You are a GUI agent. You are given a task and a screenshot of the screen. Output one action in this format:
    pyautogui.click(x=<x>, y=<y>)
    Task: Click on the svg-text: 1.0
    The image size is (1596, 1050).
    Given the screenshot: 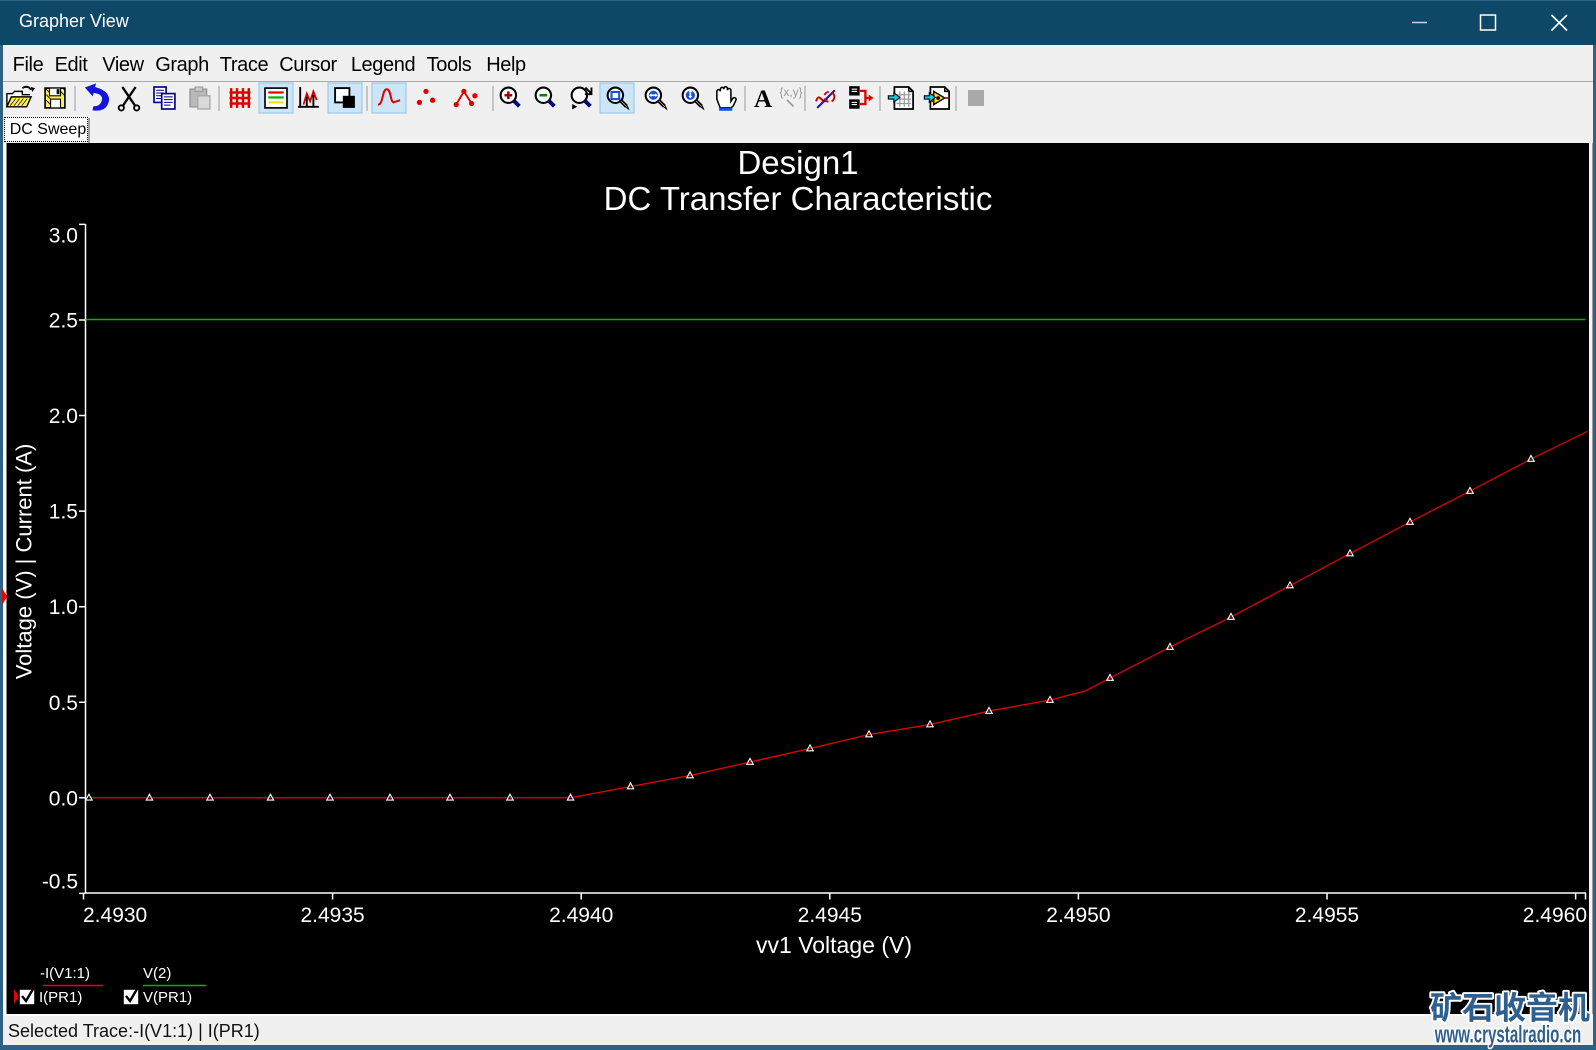 What is the action you would take?
    pyautogui.click(x=63, y=607)
    